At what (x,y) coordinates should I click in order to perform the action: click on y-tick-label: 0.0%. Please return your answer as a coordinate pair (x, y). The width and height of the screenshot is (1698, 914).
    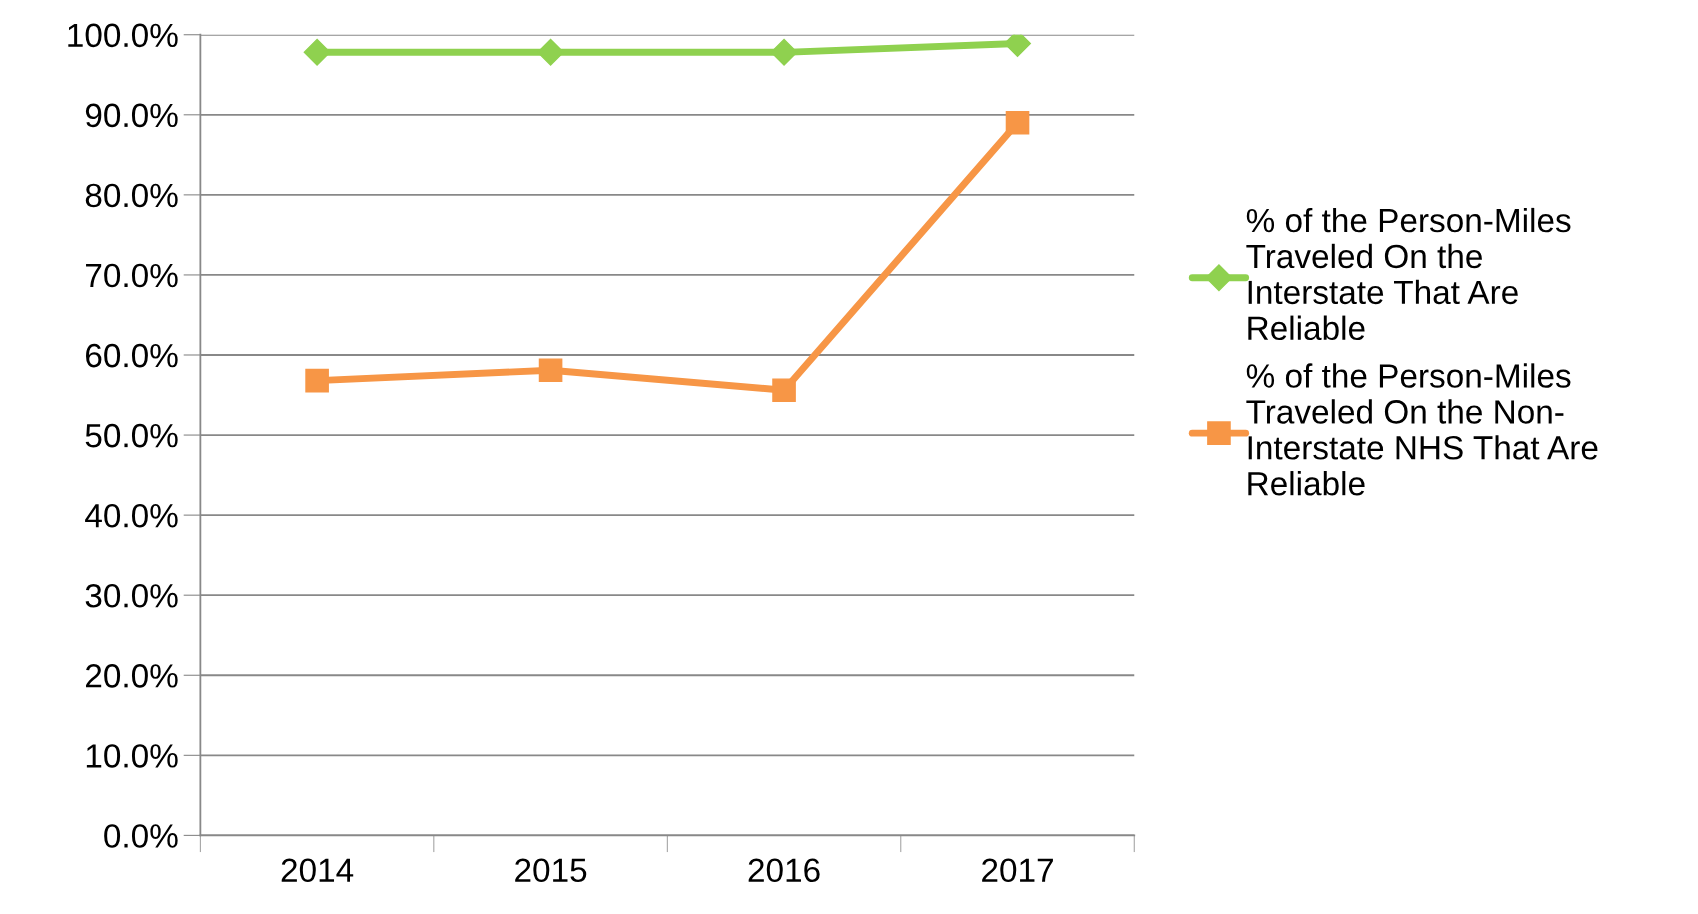
    Looking at the image, I should click on (141, 836).